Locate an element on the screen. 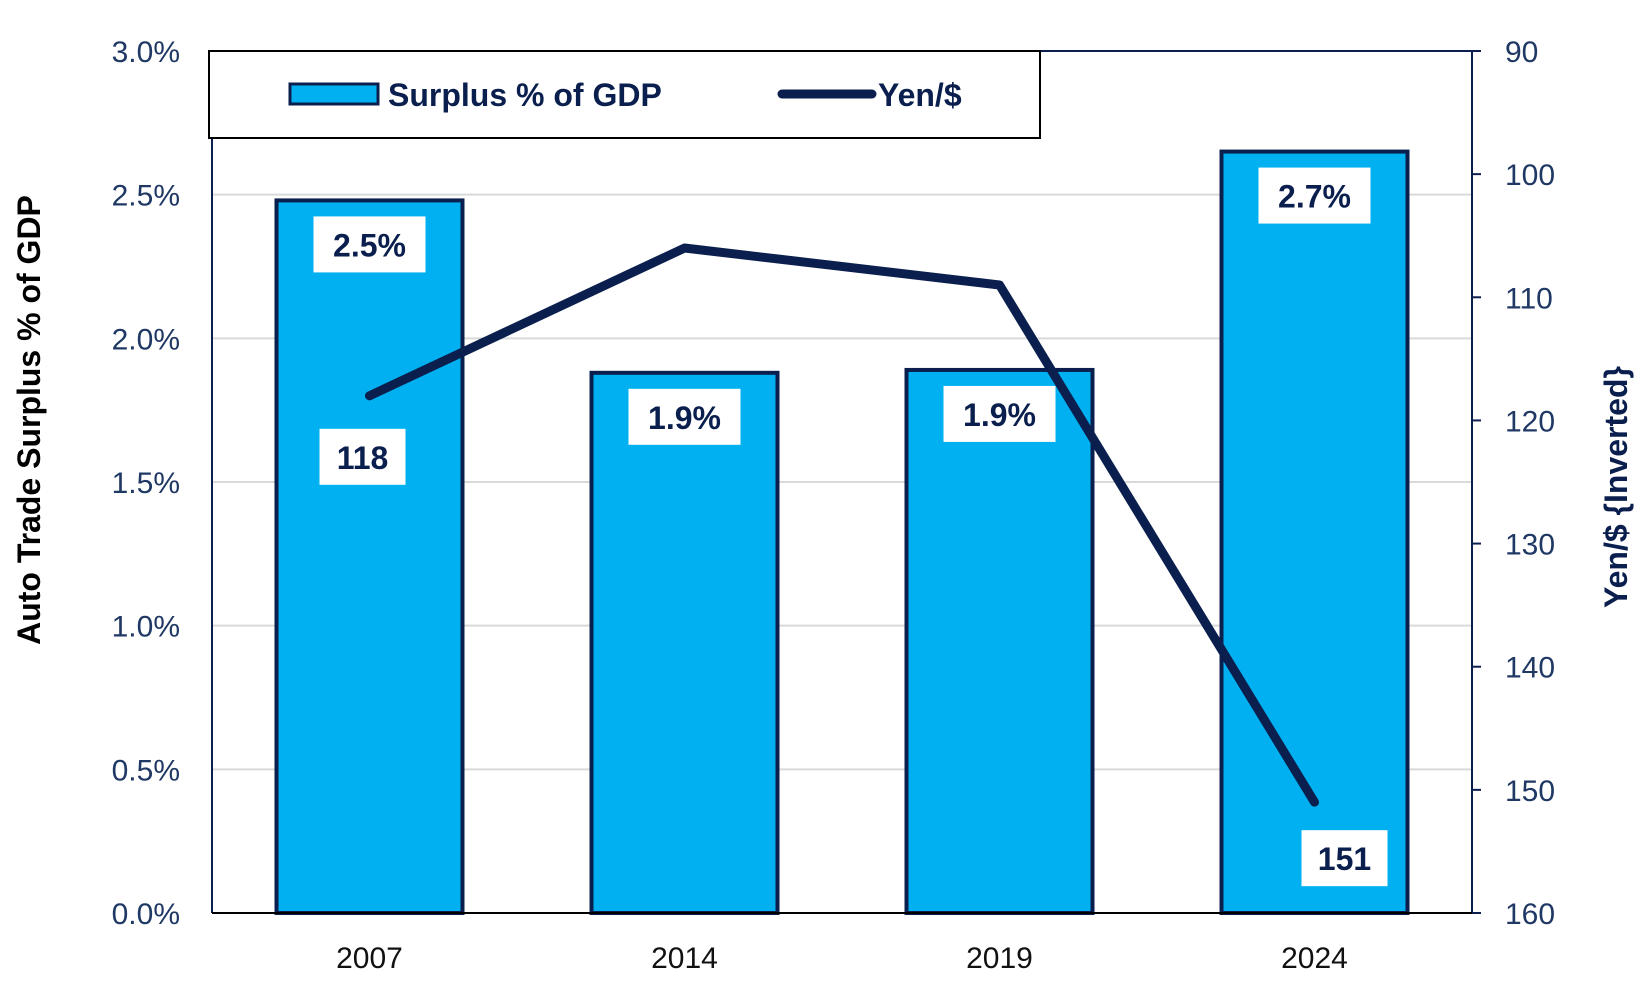 This screenshot has width=1650, height=990. left-tick-label: 2.5% is located at coordinates (146, 196).